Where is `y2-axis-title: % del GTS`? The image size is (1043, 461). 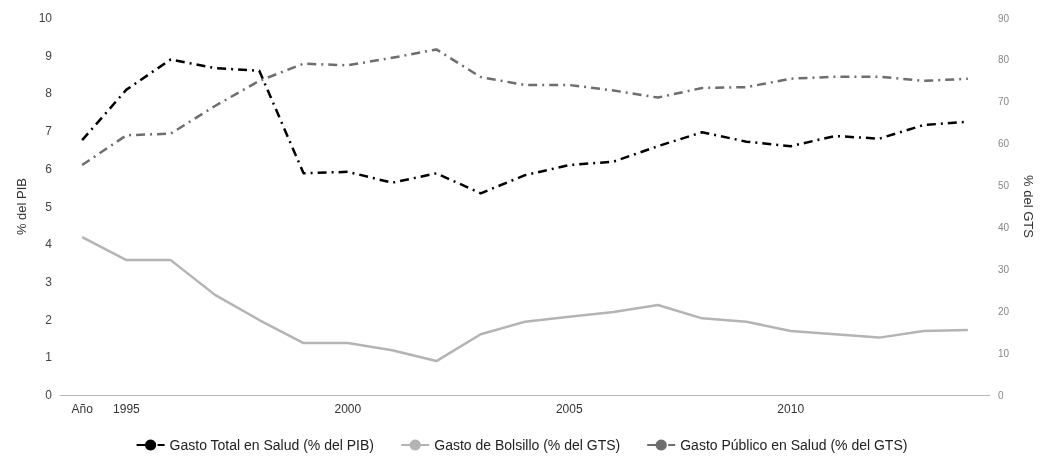 y2-axis-title: % del GTS is located at coordinates (1028, 207).